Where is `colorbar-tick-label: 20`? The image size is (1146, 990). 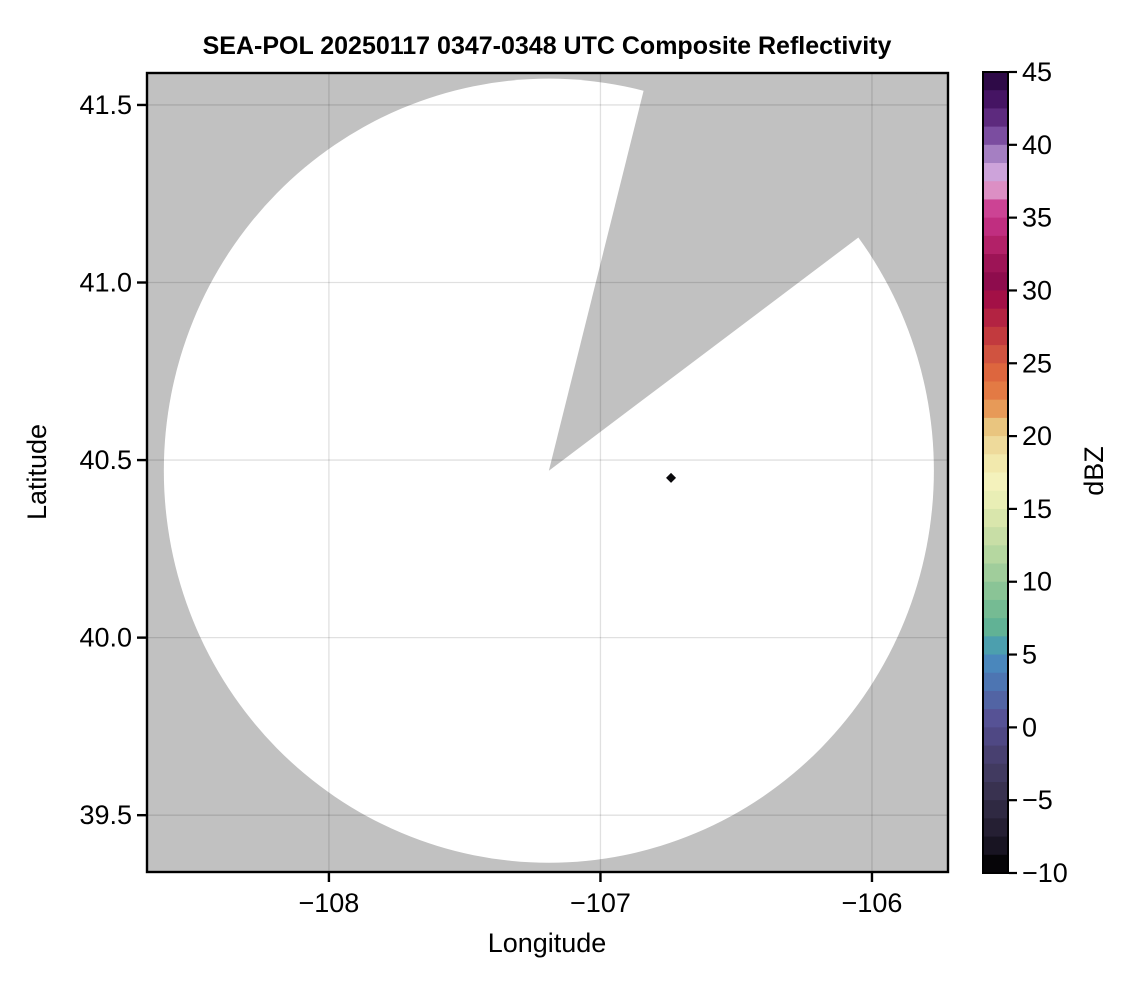
colorbar-tick-label: 20 is located at coordinates (1037, 436).